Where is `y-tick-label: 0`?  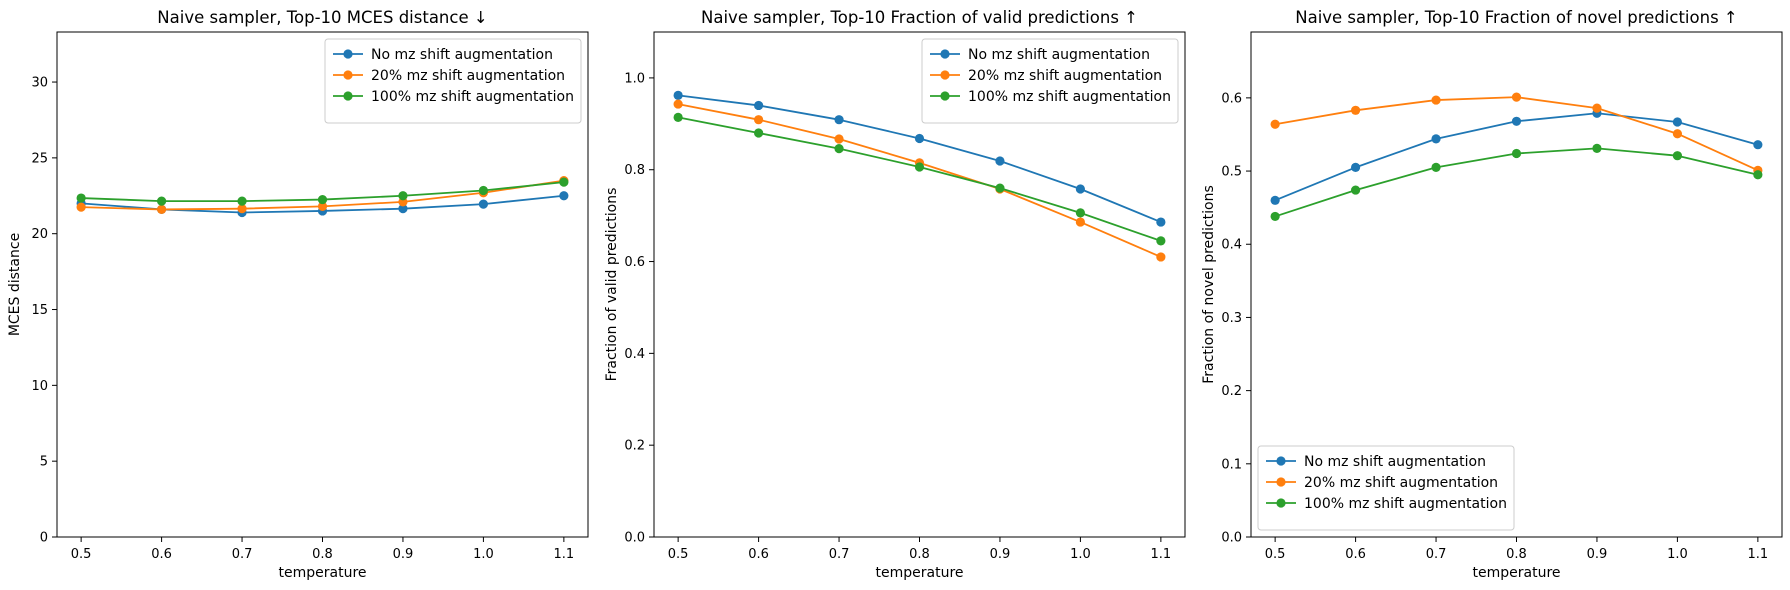
y-tick-label: 0 is located at coordinates (44, 538).